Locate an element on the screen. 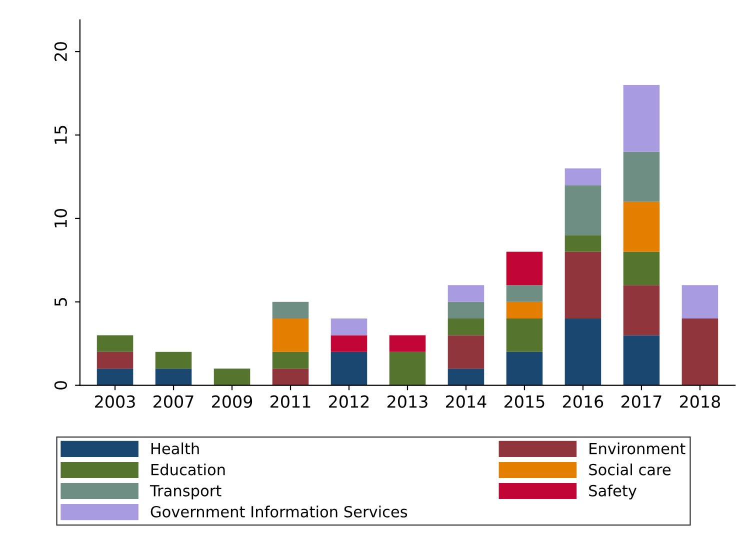 This screenshot has height=552, width=747. legend-label: Government Information Services is located at coordinates (279, 512).